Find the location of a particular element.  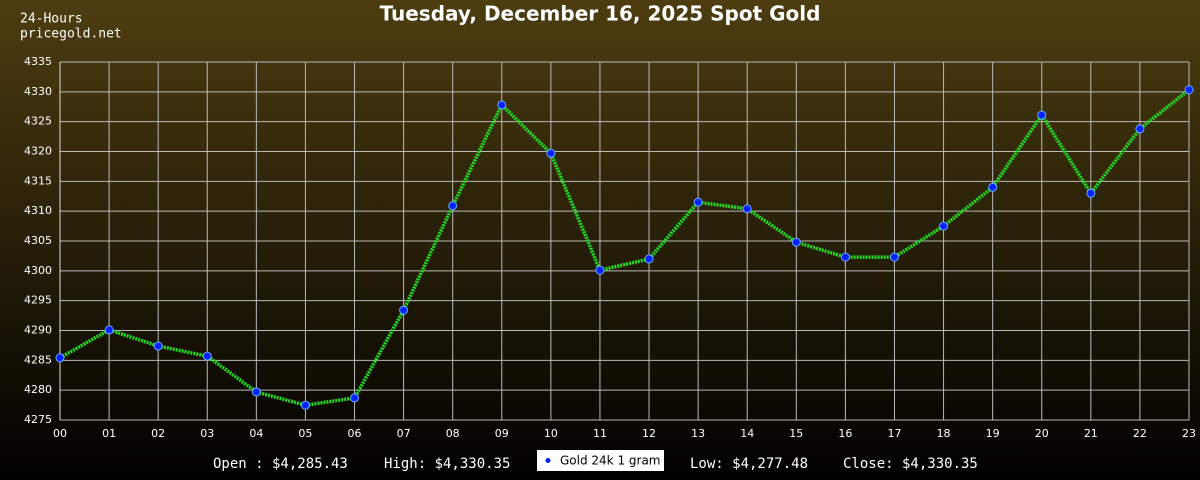

x-tick-label: 04 is located at coordinates (256, 433).